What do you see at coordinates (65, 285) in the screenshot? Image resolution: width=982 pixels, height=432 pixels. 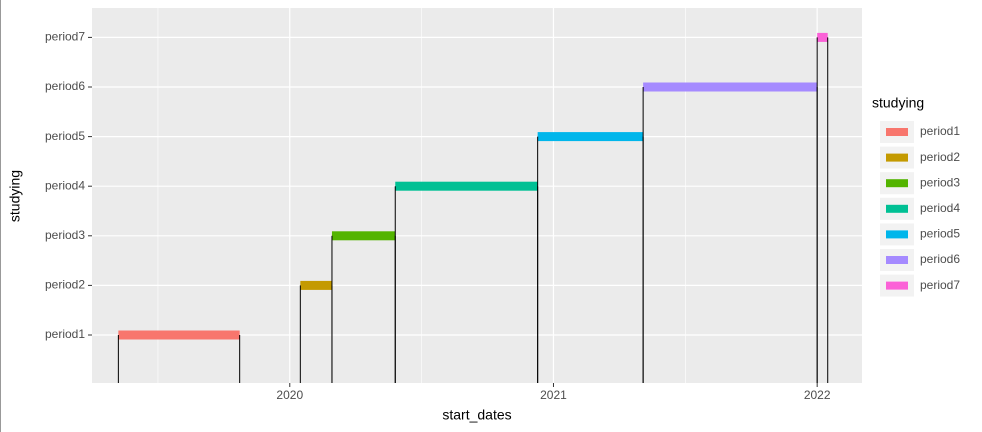 I see `y-tick-label: period2` at bounding box center [65, 285].